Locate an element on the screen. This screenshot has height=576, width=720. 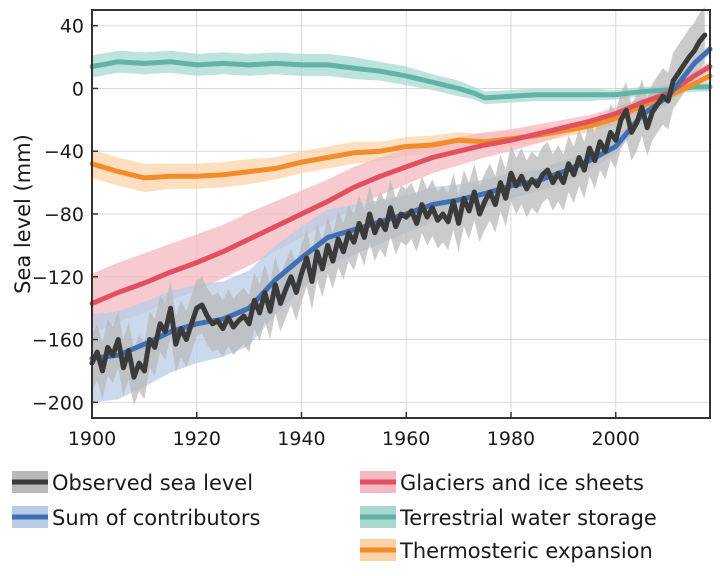
y-tick-label: −40 is located at coordinates (64, 152).